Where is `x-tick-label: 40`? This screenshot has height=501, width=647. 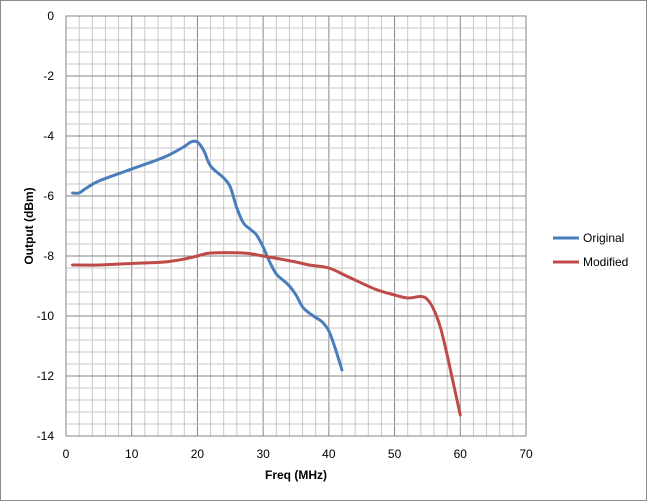 x-tick-label: 40 is located at coordinates (329, 454).